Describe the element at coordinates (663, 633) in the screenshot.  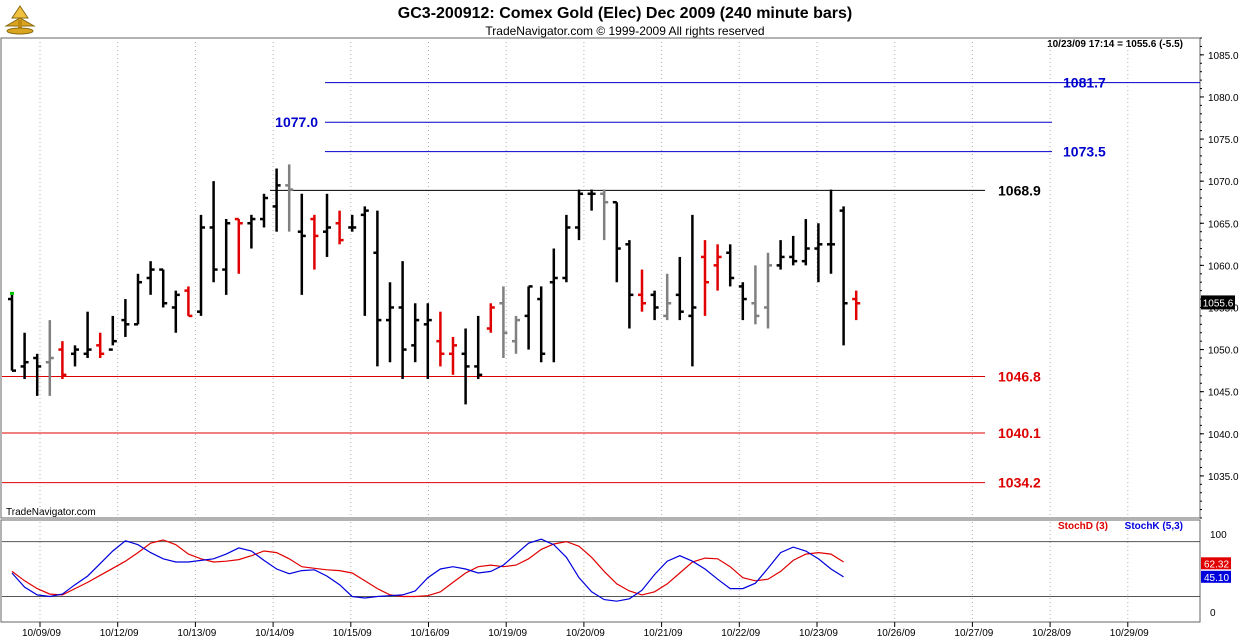
I see `date-tick-label: 10/21/09` at that location.